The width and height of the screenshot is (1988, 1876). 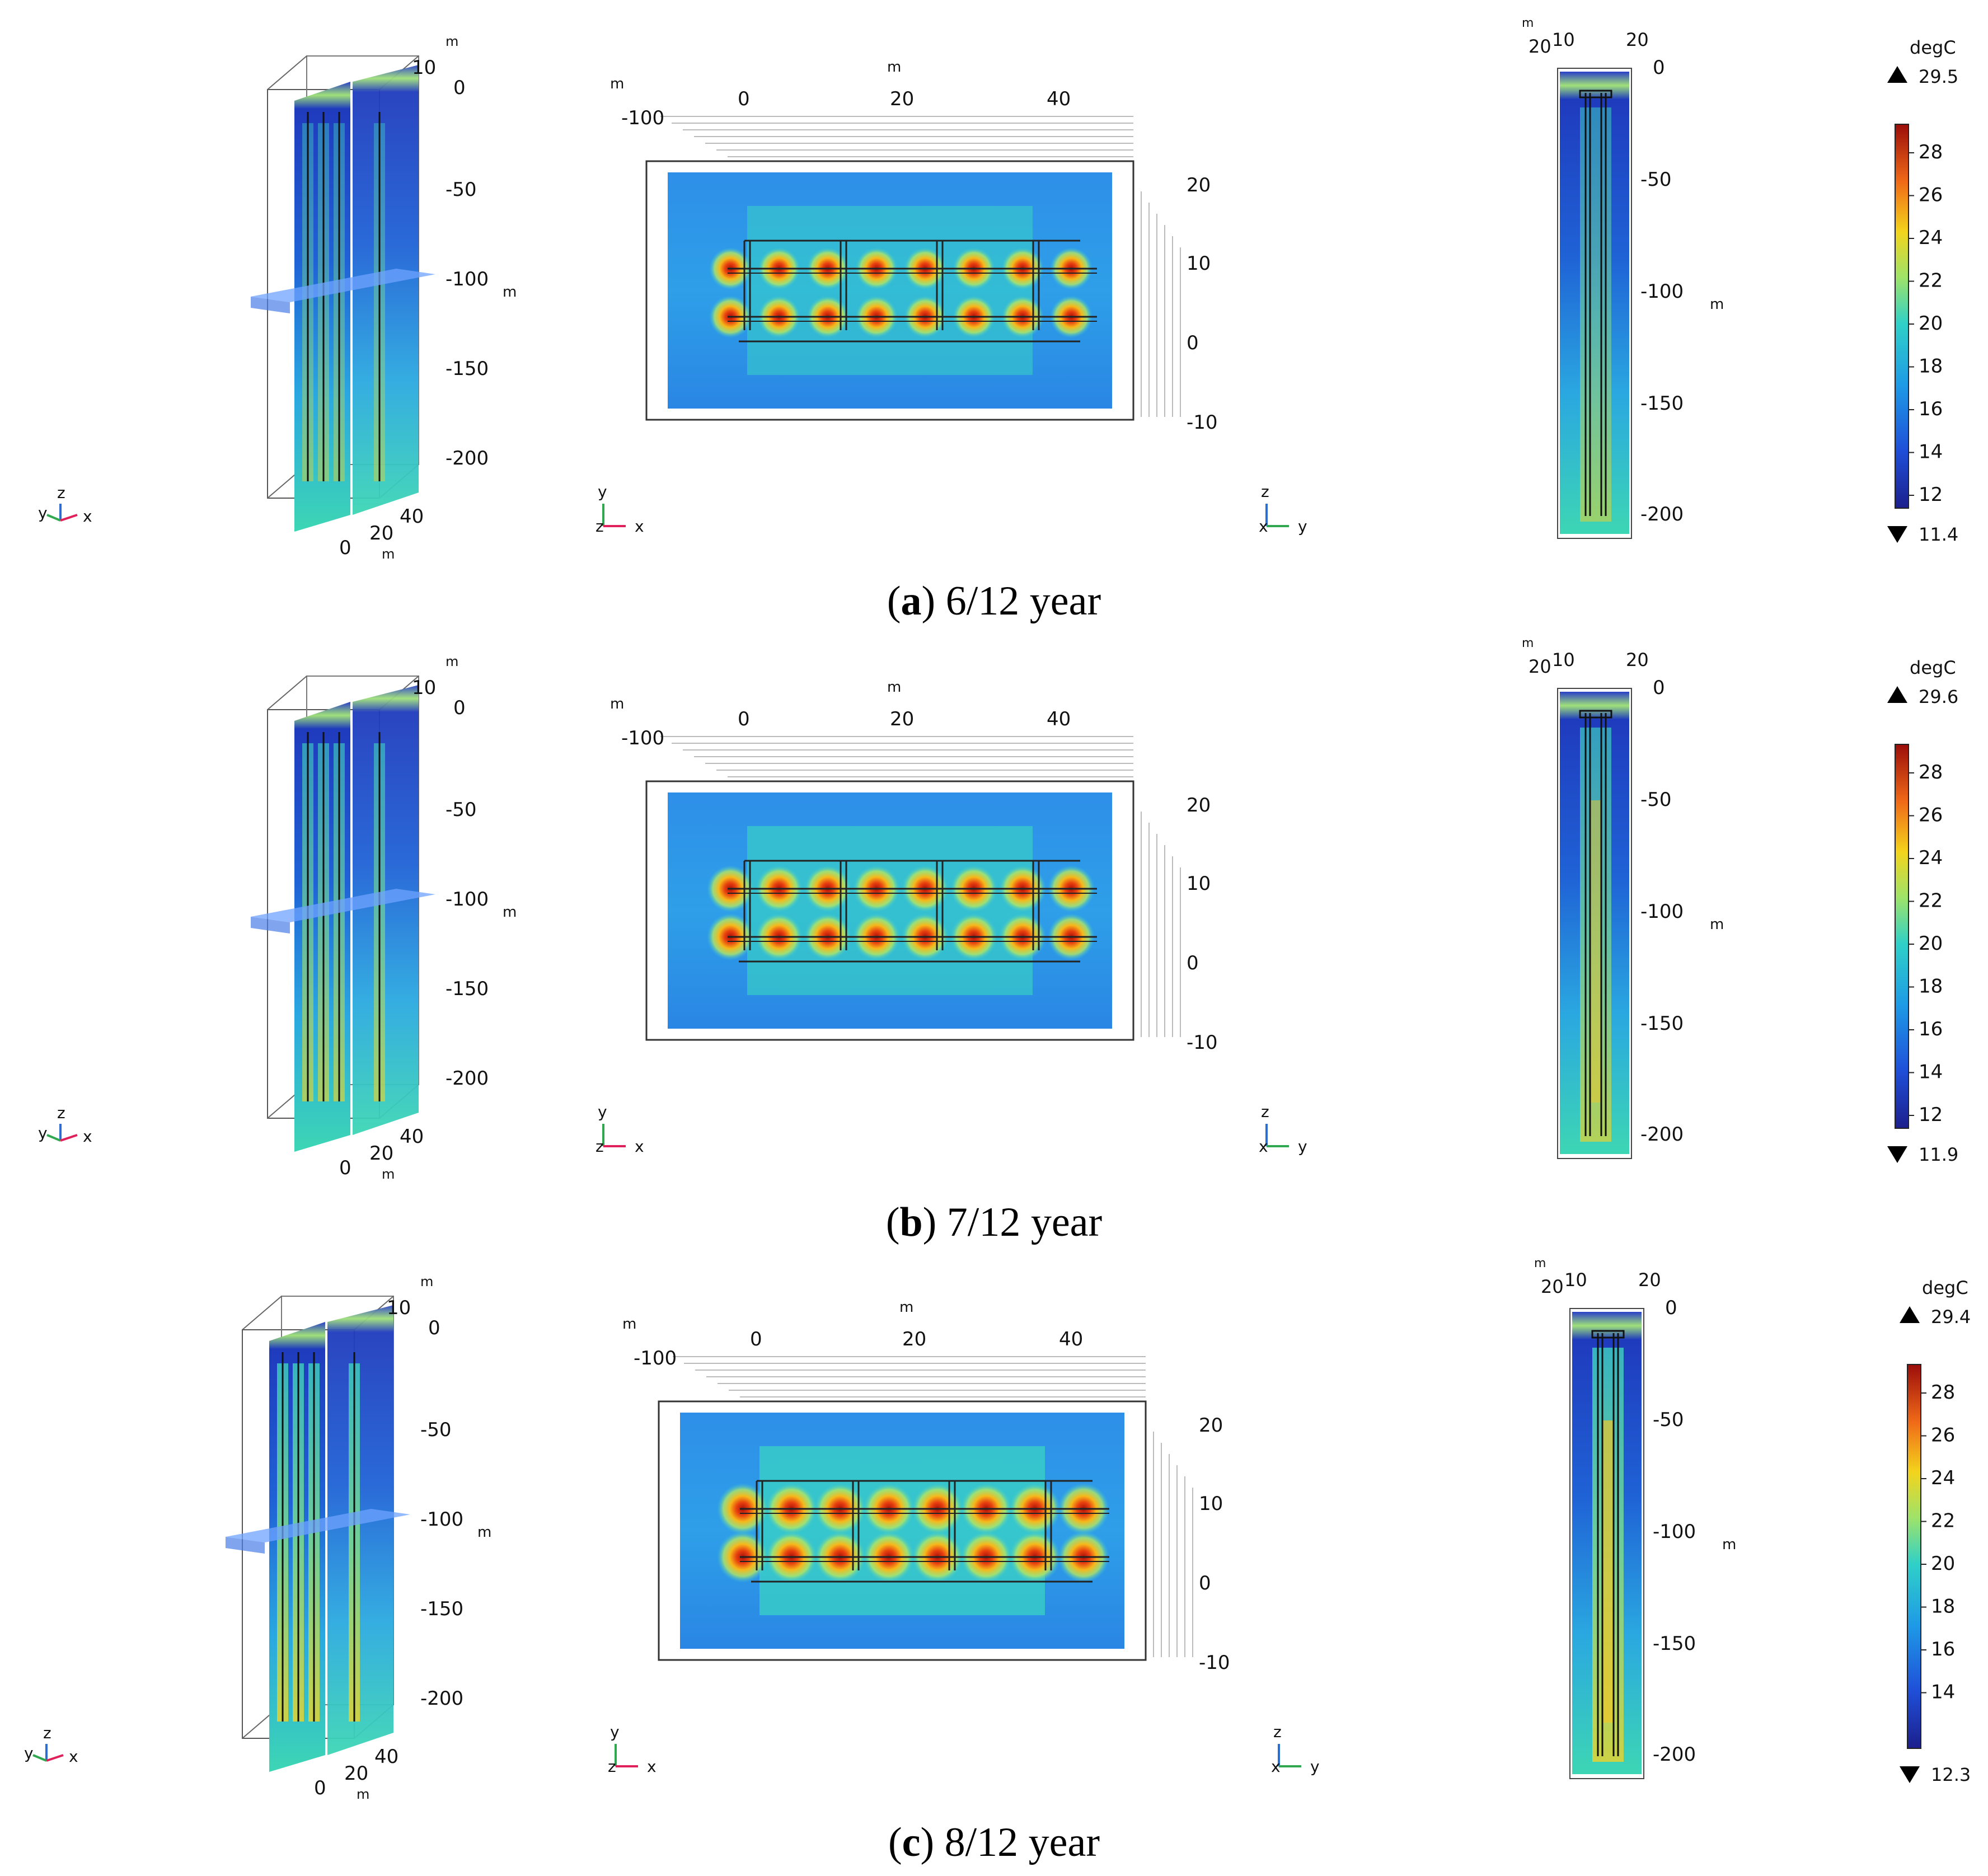 What do you see at coordinates (1019, 1222) in the screenshot?
I see `caption-text: 7/12 year` at bounding box center [1019, 1222].